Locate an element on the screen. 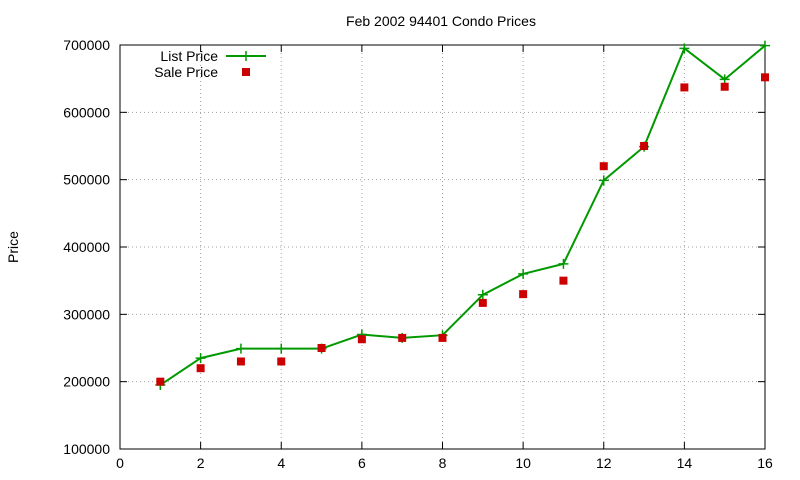 This screenshot has width=800, height=480. y-tick-label: 300000 is located at coordinates (86, 314).